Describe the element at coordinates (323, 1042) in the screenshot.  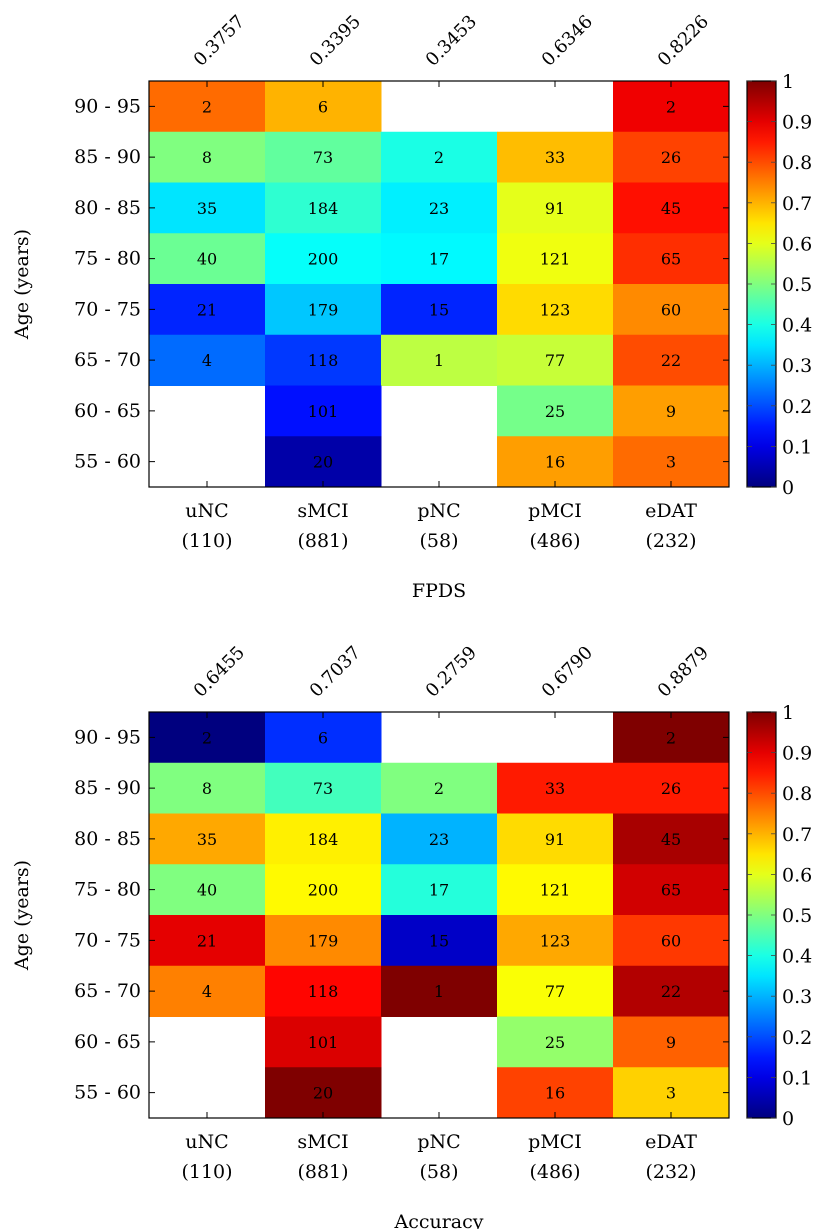
I see `cell-count-label: 101` at that location.